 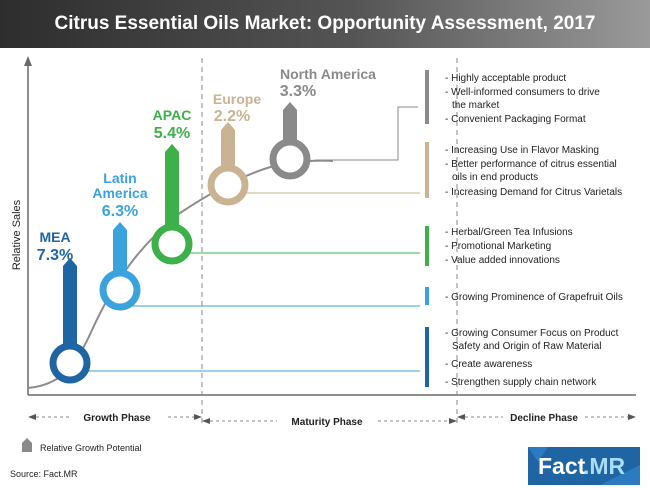 What do you see at coordinates (119, 193) in the screenshot?
I see `label-latam-line2: America` at bounding box center [119, 193].